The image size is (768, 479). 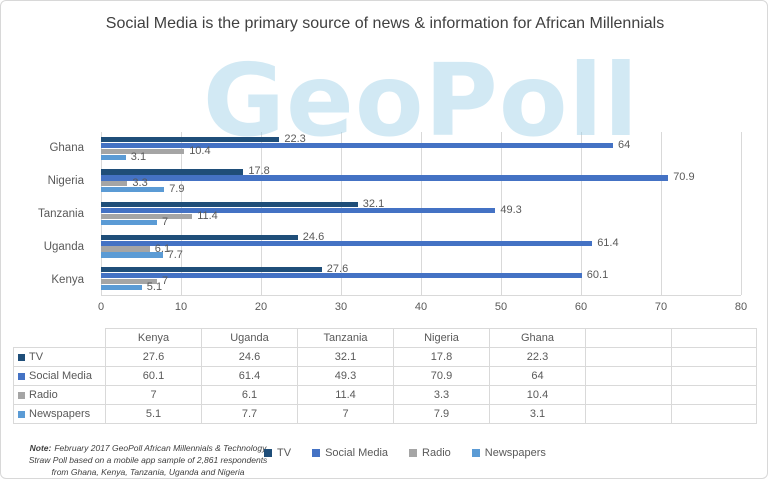 What do you see at coordinates (714, 338) in the screenshot?
I see `table-column-header` at bounding box center [714, 338].